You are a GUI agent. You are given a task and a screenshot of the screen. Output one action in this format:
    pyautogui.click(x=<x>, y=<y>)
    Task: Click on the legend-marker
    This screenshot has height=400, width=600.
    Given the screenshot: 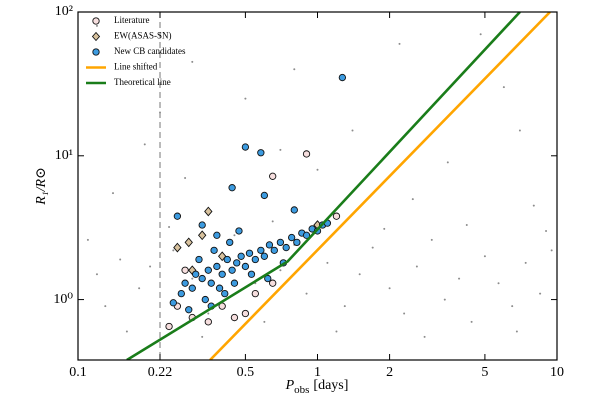 What is the action you would take?
    pyautogui.click(x=96, y=52)
    